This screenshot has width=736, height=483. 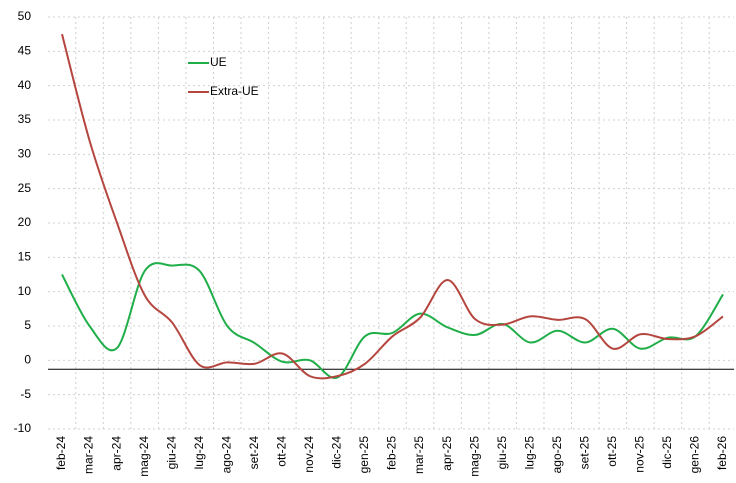 I want to click on x-tick-label: mar-25, so click(x=419, y=455).